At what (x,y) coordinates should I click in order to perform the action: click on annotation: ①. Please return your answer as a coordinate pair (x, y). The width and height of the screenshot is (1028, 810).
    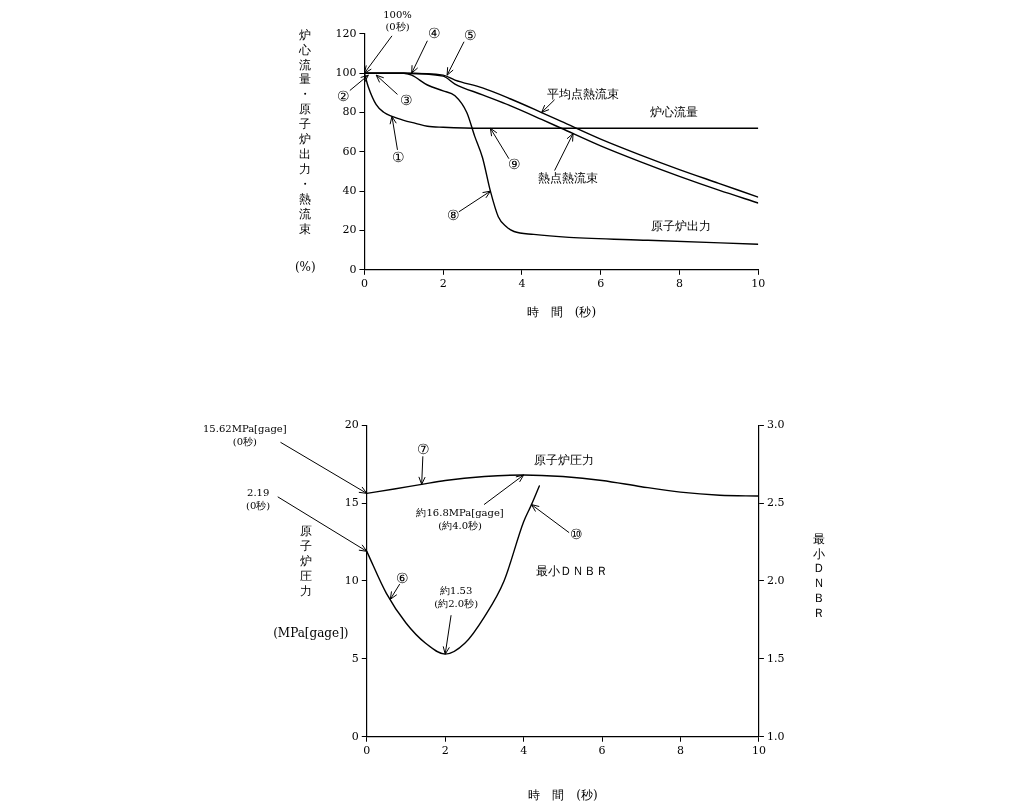
    Looking at the image, I should click on (398, 157).